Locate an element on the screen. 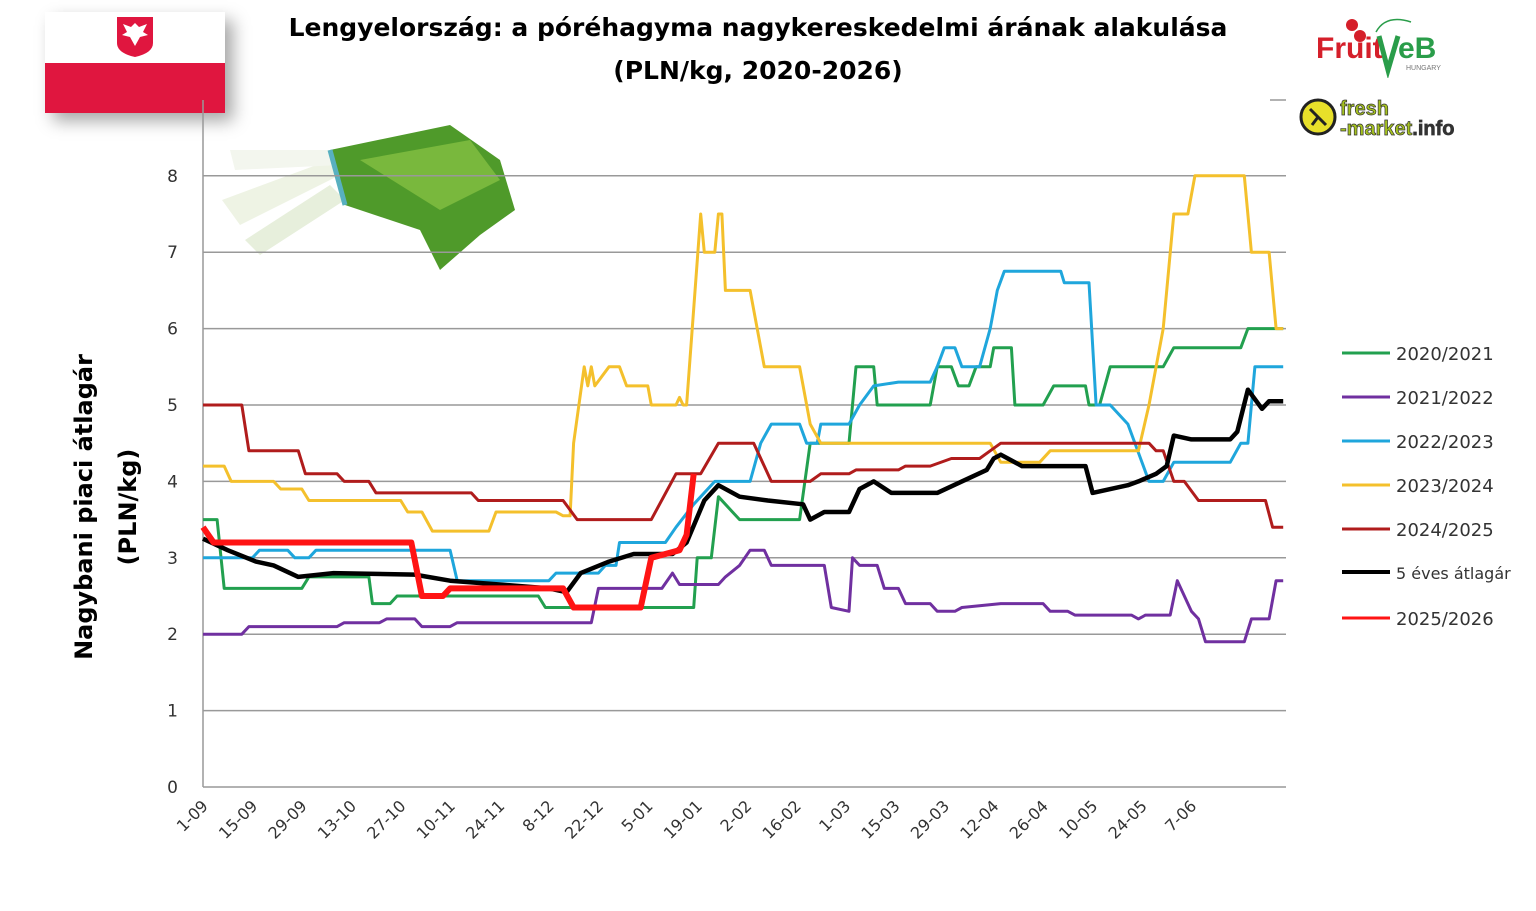  x-tick-label: 29-09 is located at coordinates (287, 819).